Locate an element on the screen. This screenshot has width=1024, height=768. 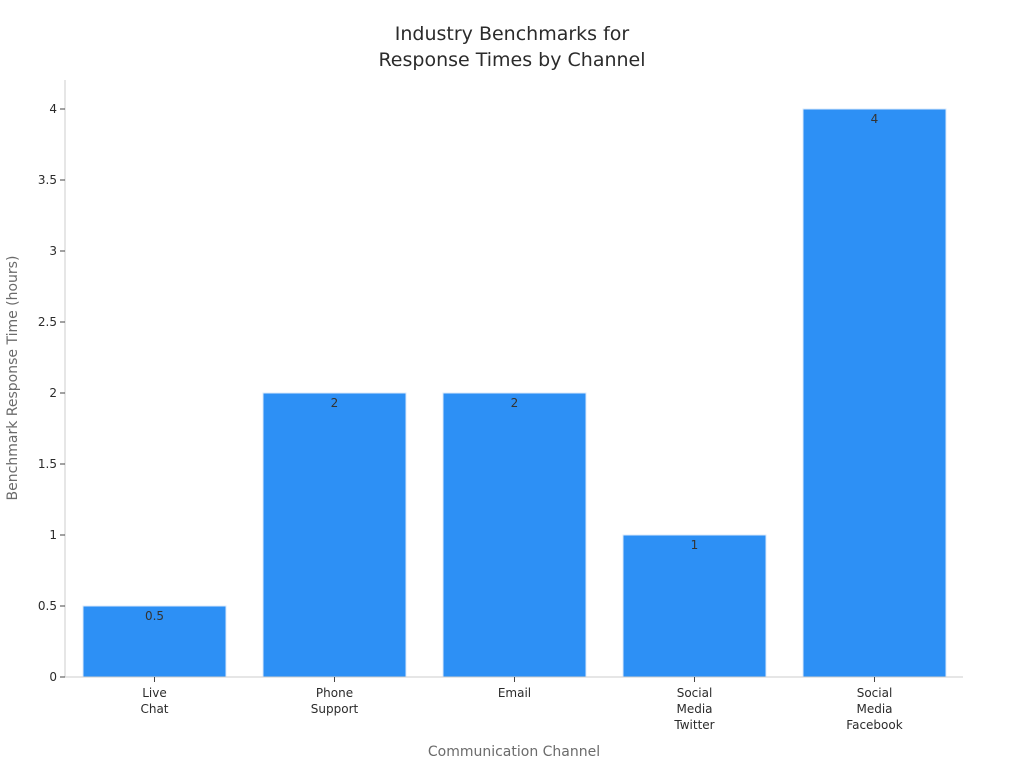
y-tick-label-5: 2.5 is located at coordinates (47, 322).